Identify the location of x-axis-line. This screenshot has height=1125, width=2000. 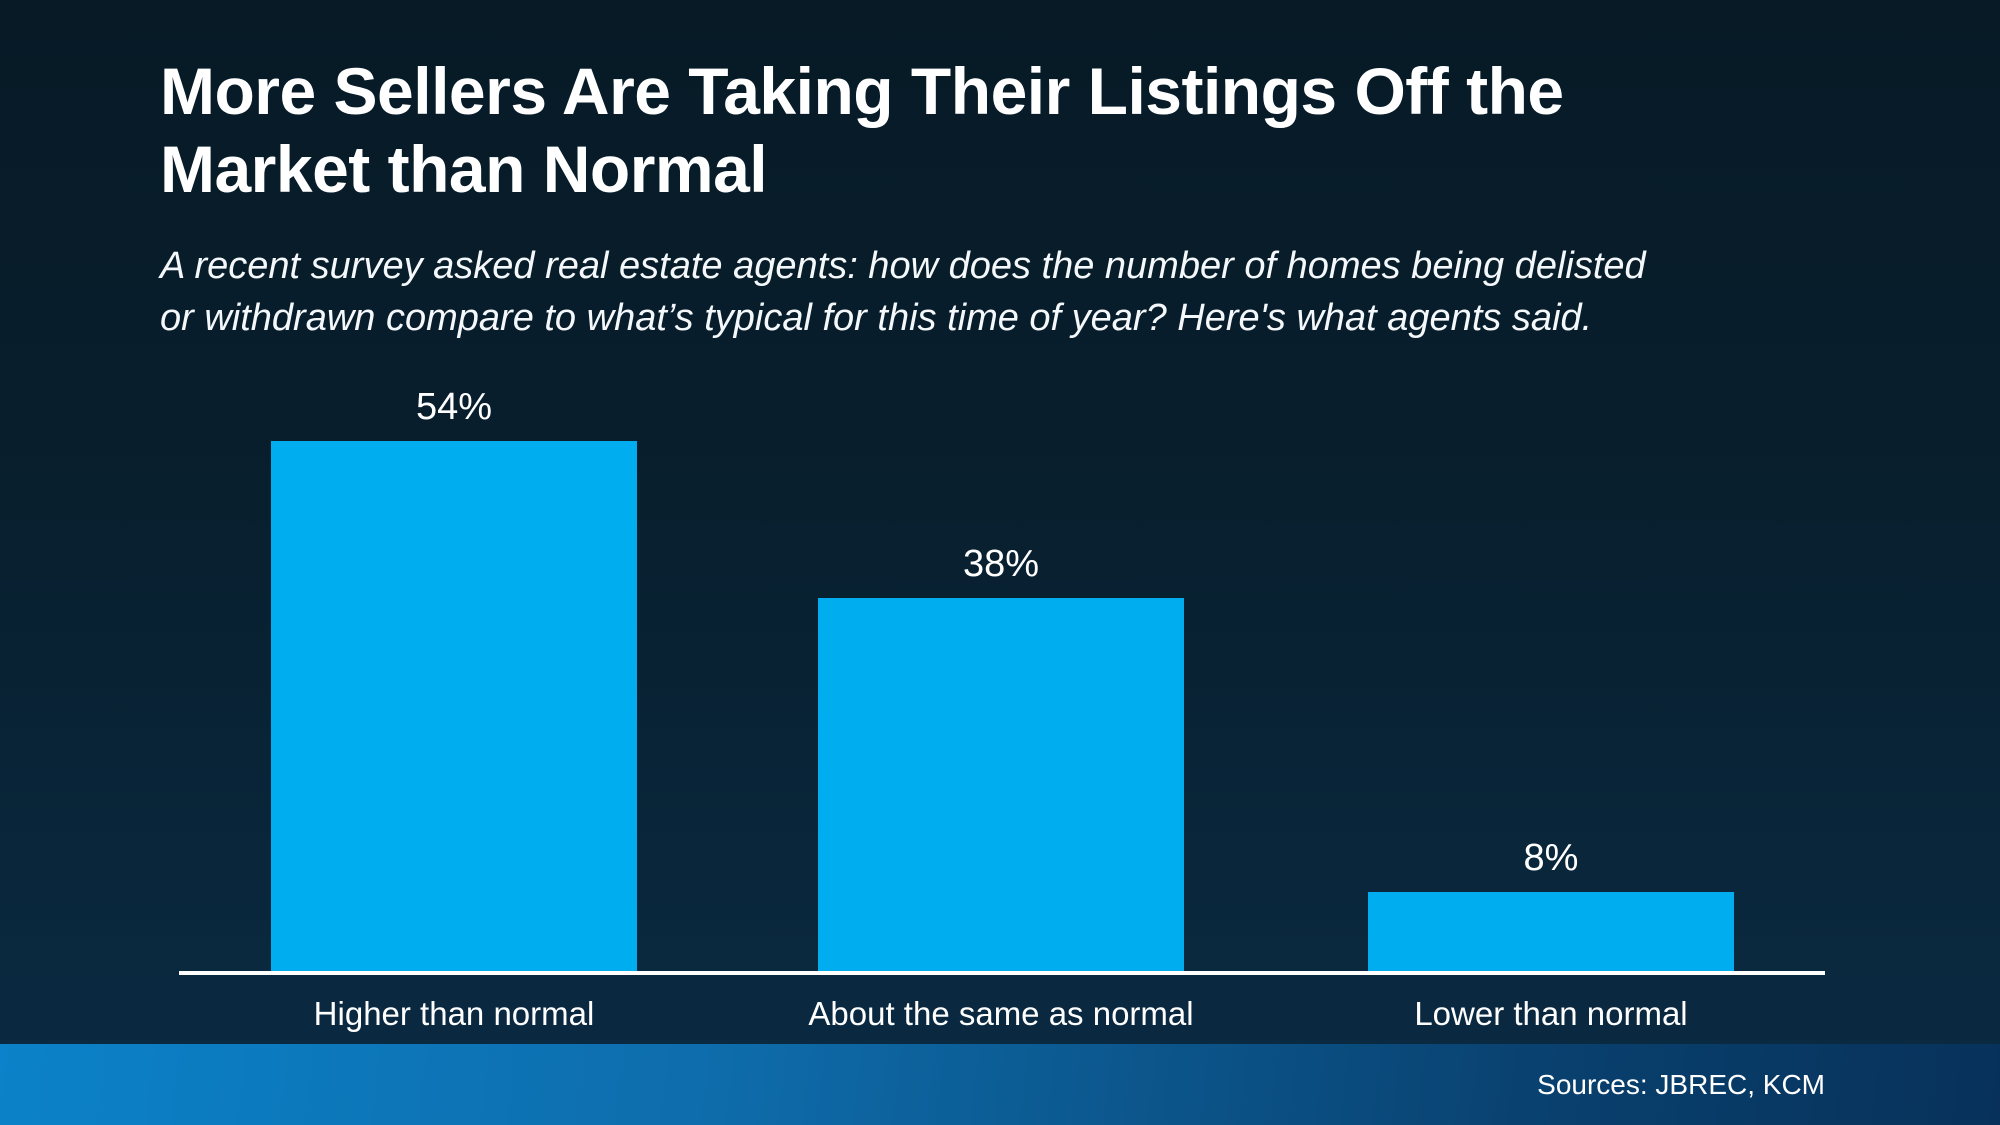
(1002, 973).